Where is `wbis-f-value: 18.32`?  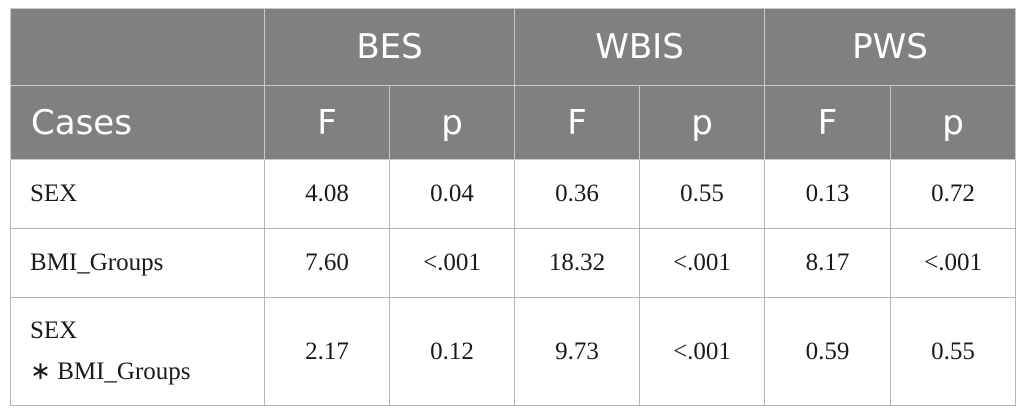 wbis-f-value: 18.32 is located at coordinates (577, 263).